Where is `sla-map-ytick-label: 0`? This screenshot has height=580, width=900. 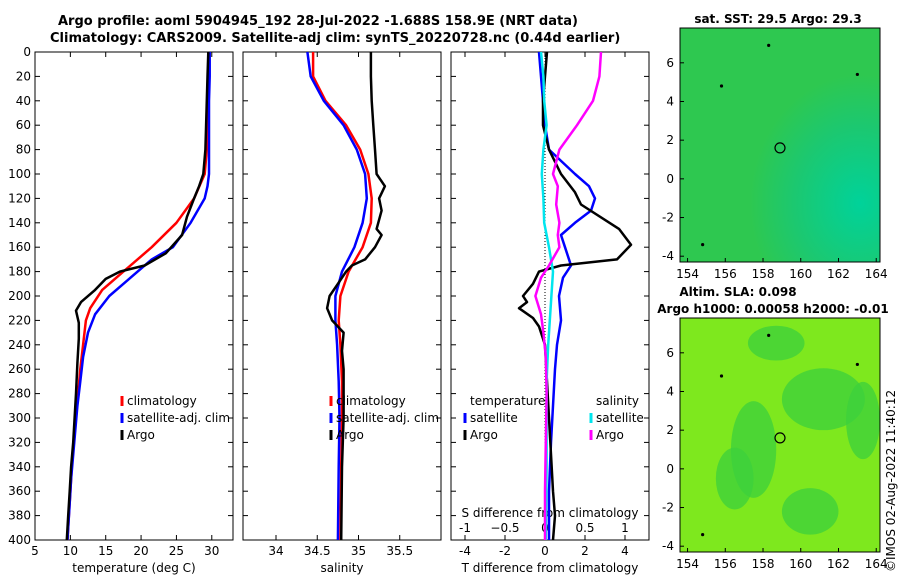 sla-map-ytick-label: 0 is located at coordinates (670, 469).